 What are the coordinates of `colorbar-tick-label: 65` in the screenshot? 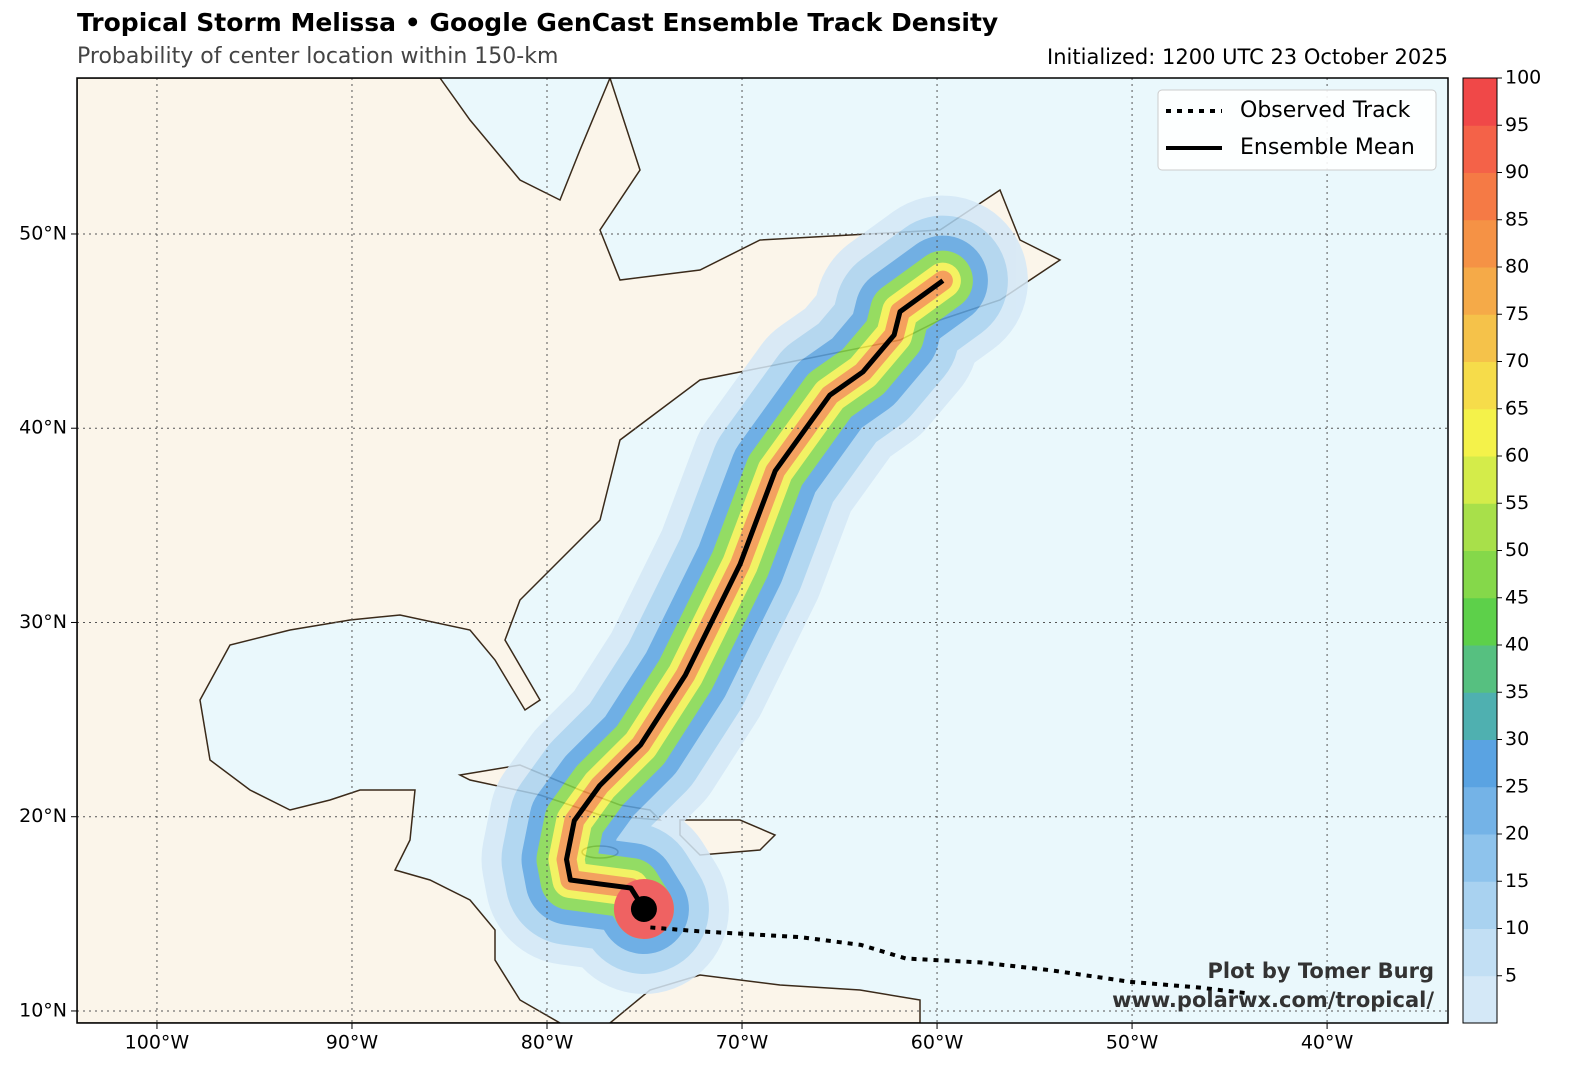 It's located at (1517, 408).